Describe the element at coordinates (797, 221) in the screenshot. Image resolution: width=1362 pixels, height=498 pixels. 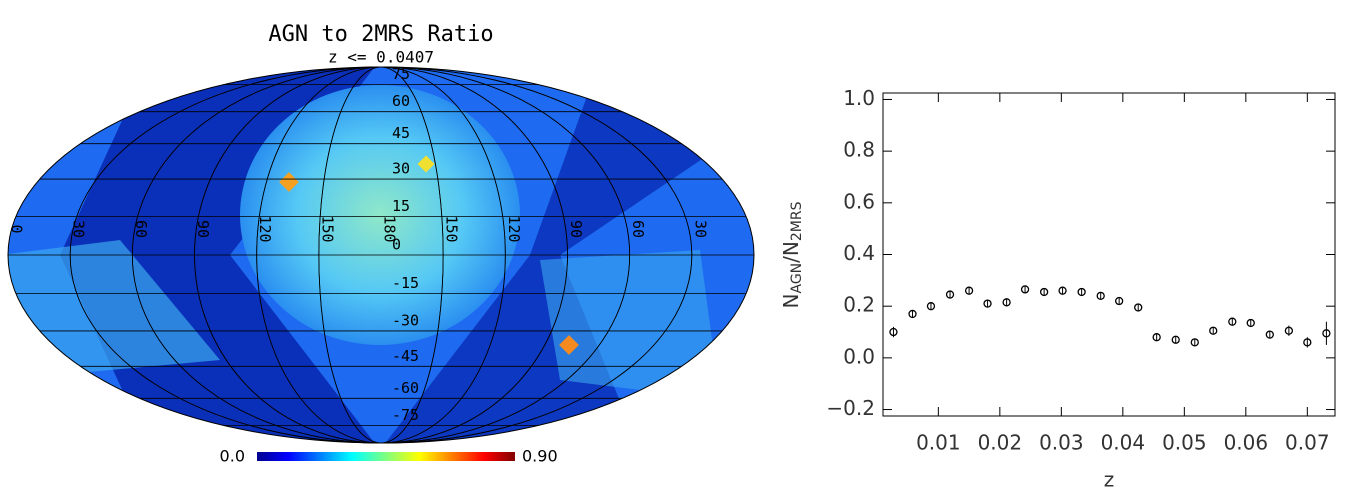
I see `y-label-part: 2MRS` at that location.